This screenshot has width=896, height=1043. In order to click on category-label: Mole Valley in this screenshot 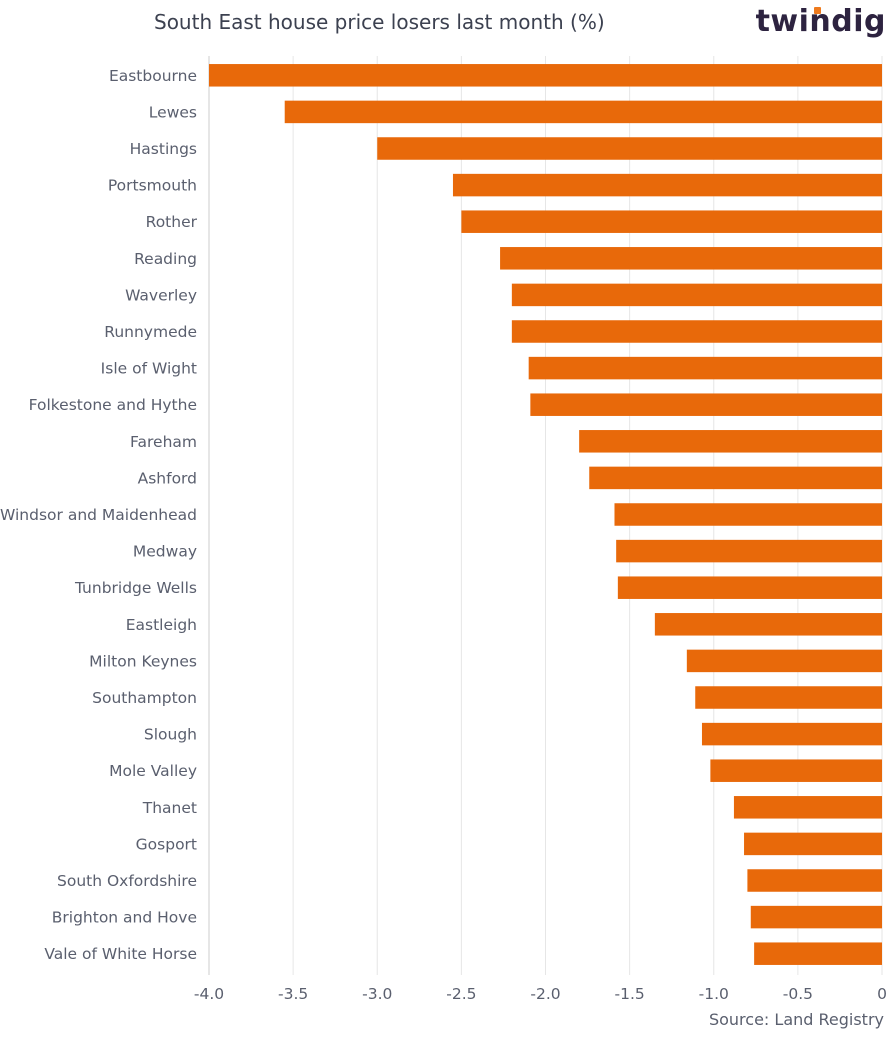, I will do `click(153, 771)`.